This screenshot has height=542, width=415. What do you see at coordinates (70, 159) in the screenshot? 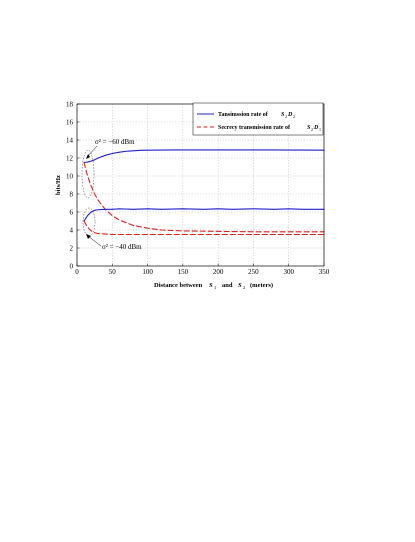
I see `y-tick-label: 12` at bounding box center [70, 159].